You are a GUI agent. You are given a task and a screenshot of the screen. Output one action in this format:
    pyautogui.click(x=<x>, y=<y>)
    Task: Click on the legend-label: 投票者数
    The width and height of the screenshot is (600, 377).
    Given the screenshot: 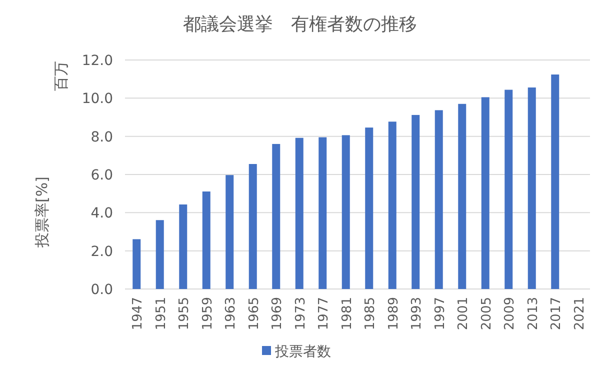 What is the action you would take?
    pyautogui.click(x=302, y=352)
    